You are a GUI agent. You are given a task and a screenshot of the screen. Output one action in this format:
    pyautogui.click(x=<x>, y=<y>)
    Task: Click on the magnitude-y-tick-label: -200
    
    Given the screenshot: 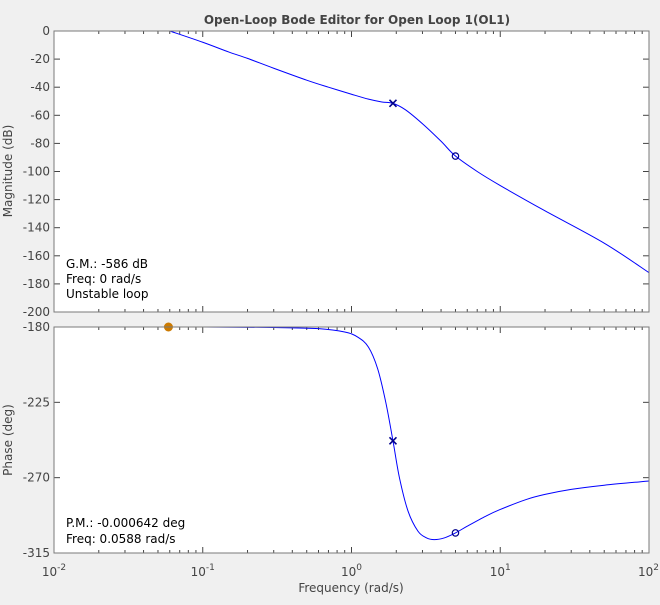 What is the action you would take?
    pyautogui.click(x=36, y=312)
    